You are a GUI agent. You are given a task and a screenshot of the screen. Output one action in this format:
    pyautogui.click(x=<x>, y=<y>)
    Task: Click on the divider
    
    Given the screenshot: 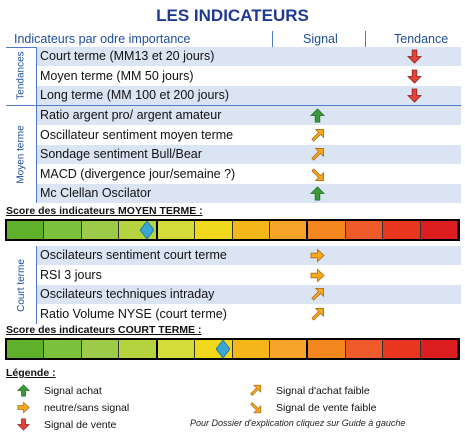 What is the action you would take?
    pyautogui.click(x=233, y=105)
    